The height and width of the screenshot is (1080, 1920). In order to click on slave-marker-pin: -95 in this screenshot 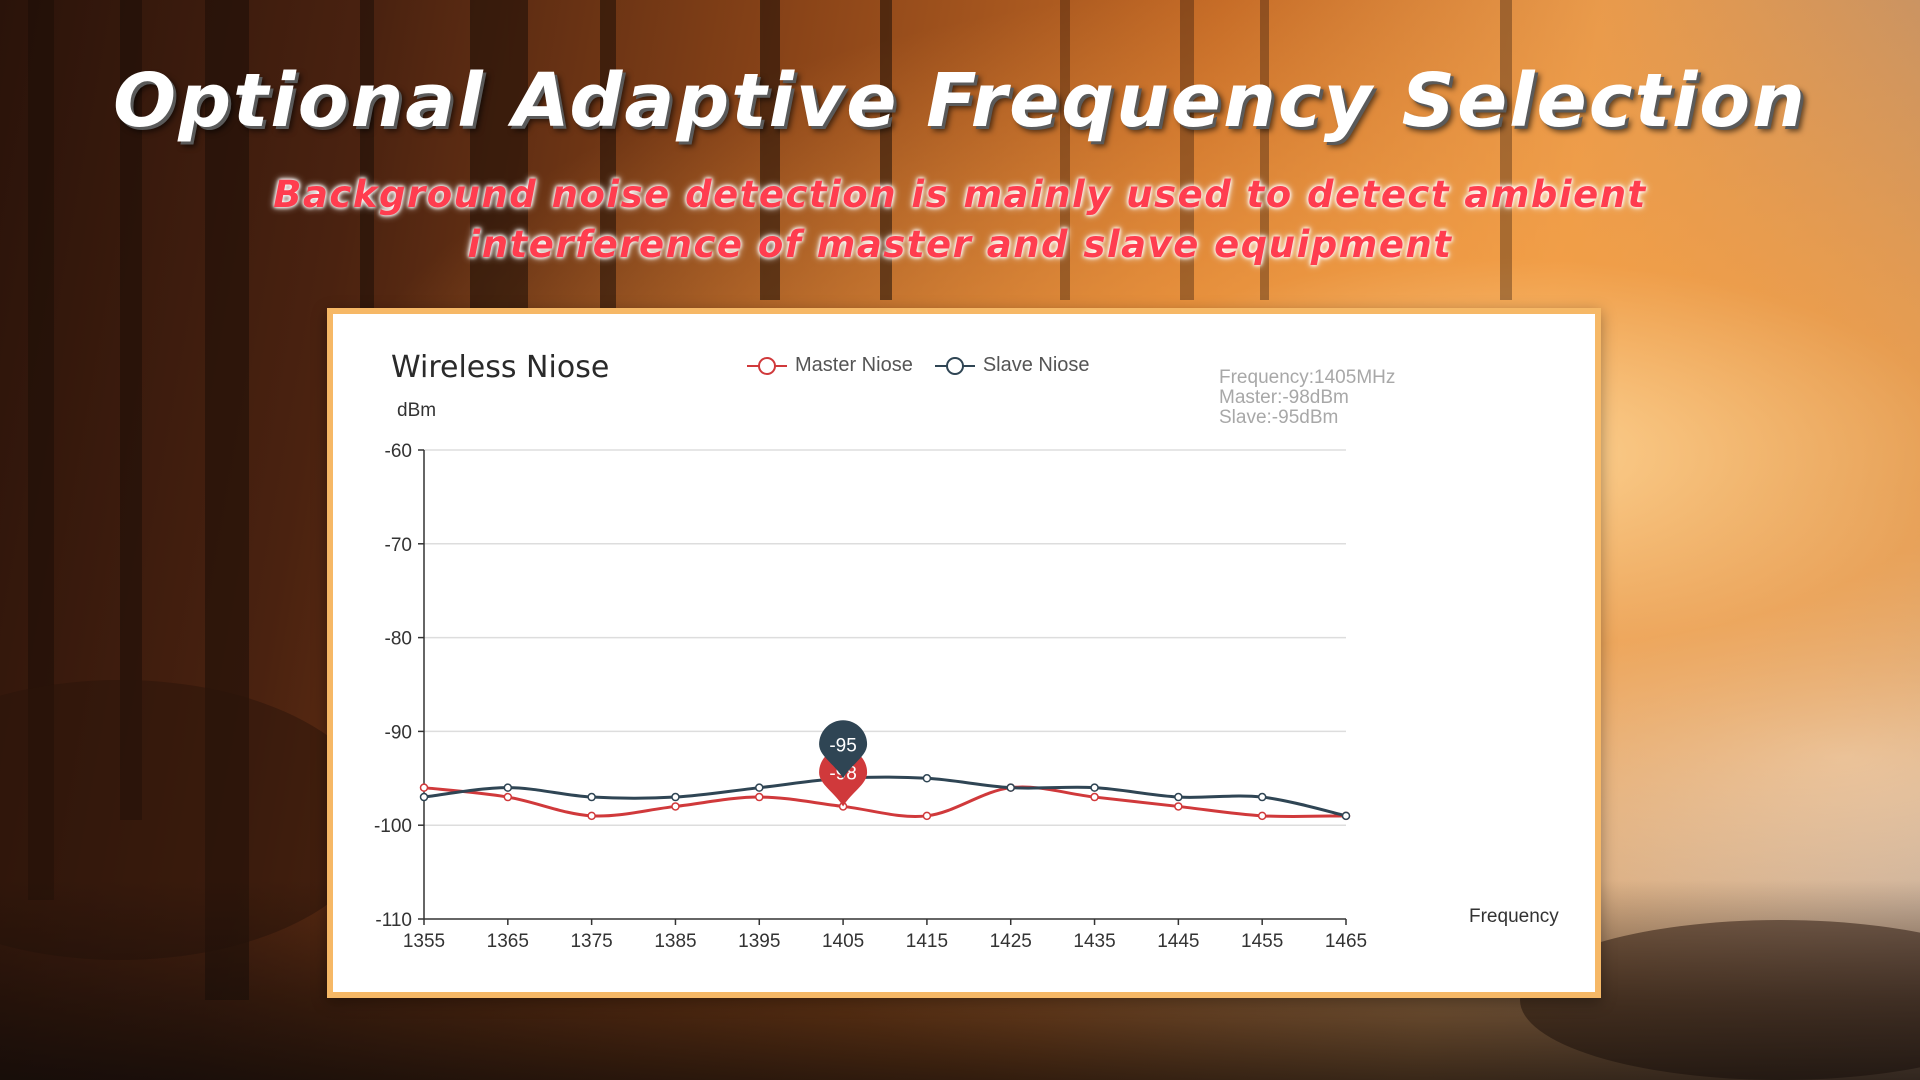, I will do `click(843, 749)`.